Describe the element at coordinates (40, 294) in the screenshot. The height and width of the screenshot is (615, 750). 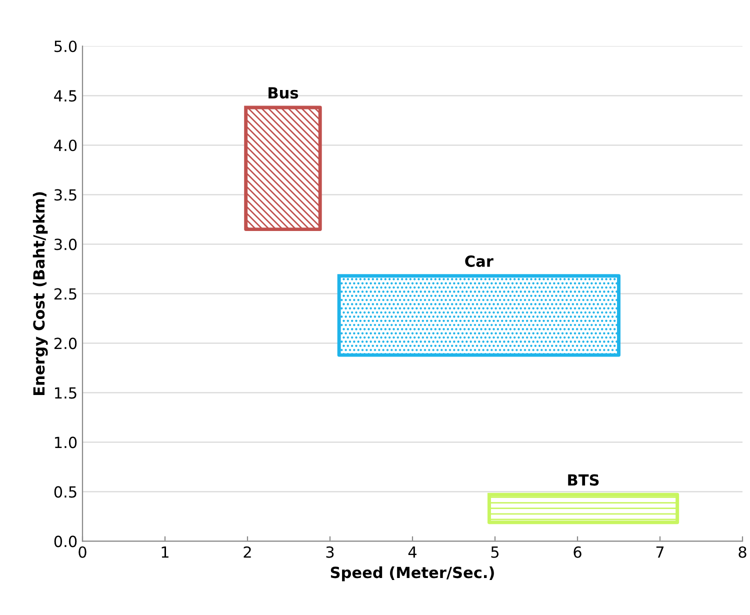
I see `y-axis-title: Energy Cost (Baht/pkm)` at that location.